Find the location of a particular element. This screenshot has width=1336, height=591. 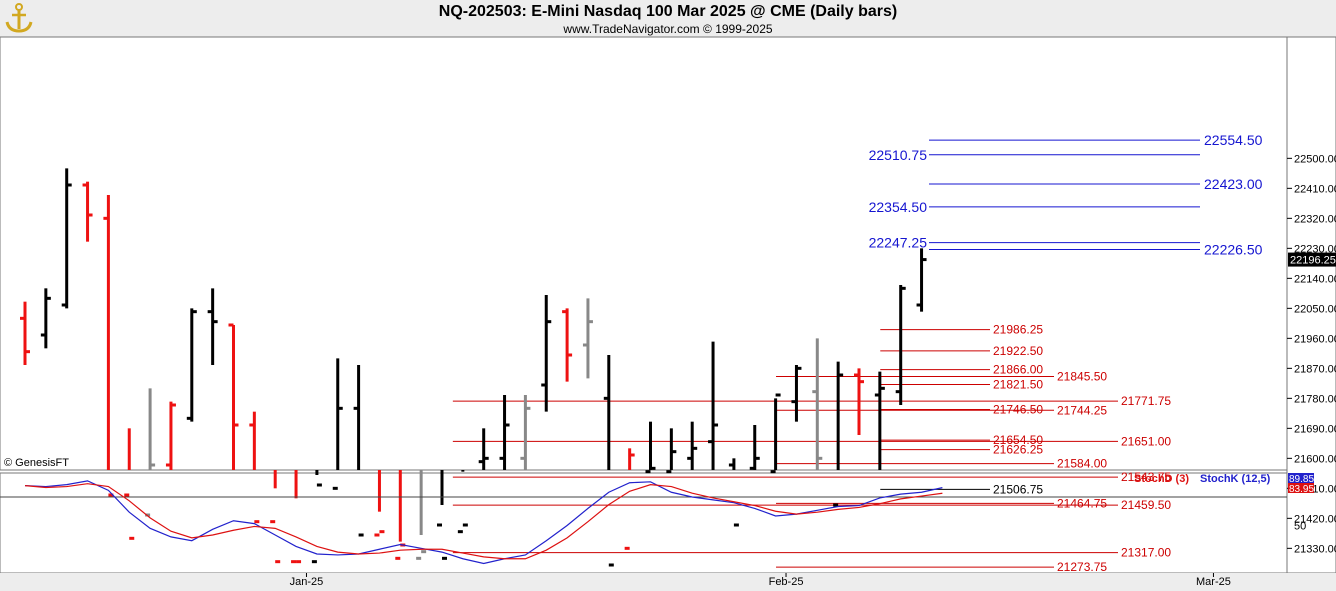

time-tick-label: Mar-25 is located at coordinates (1213, 582).